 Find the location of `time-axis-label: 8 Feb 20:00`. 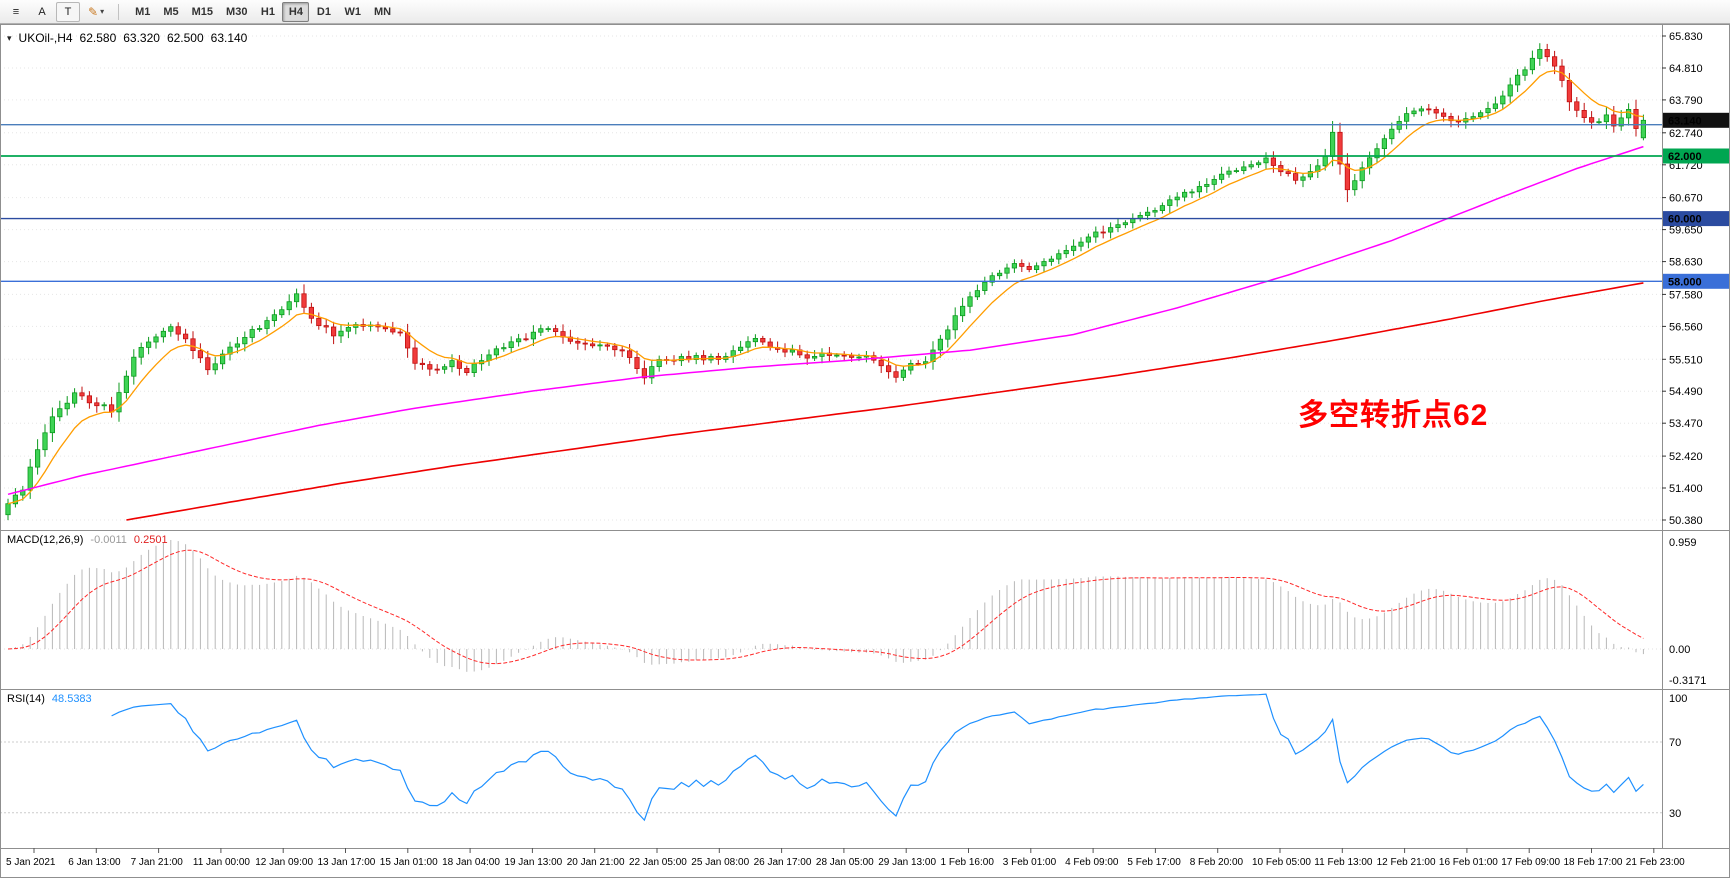

time-axis-label: 8 Feb 20:00 is located at coordinates (1217, 862).